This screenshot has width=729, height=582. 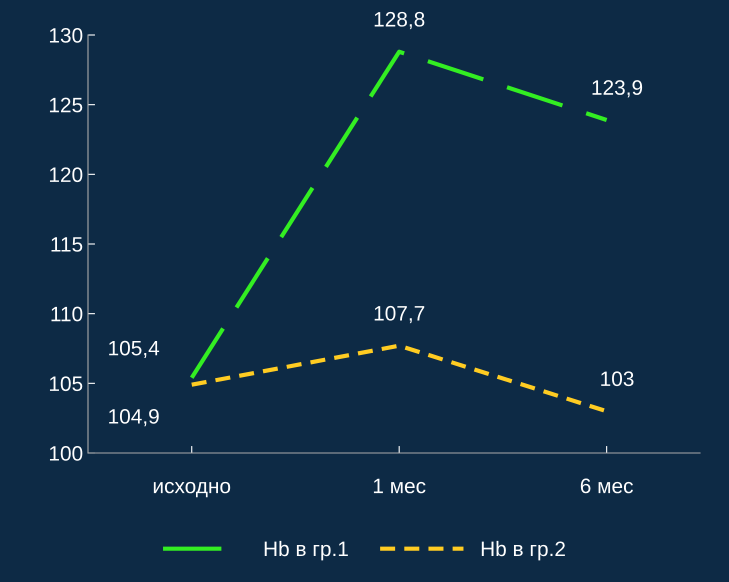 What do you see at coordinates (66, 174) in the screenshot?
I see `y-tick-label: 120` at bounding box center [66, 174].